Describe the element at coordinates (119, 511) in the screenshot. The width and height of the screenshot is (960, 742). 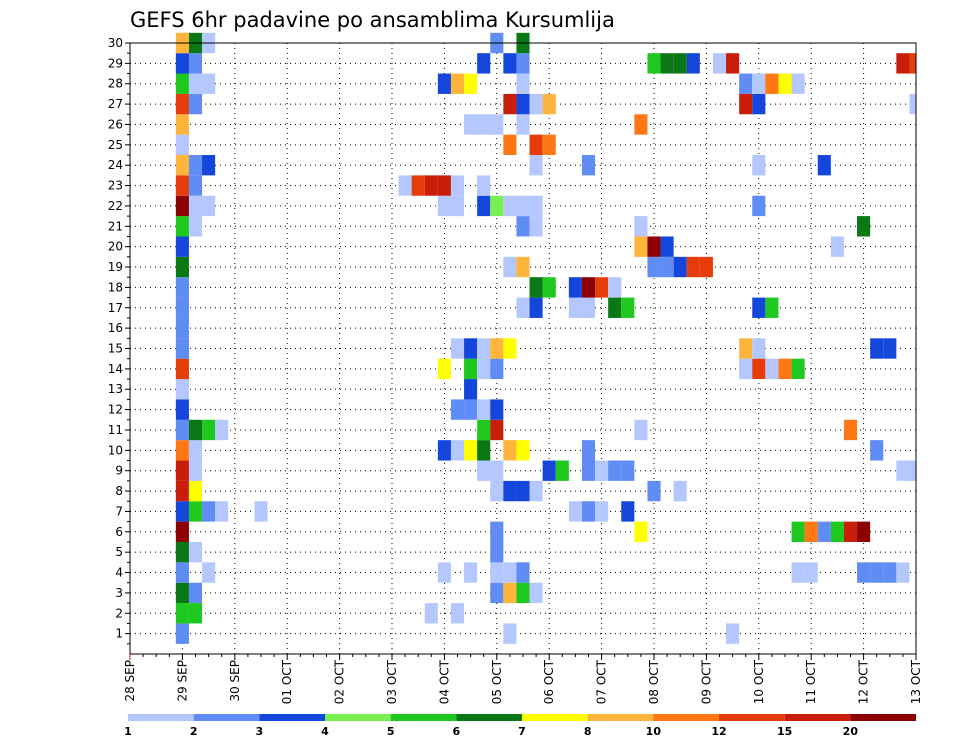
I see `y-tick-label: 7` at that location.